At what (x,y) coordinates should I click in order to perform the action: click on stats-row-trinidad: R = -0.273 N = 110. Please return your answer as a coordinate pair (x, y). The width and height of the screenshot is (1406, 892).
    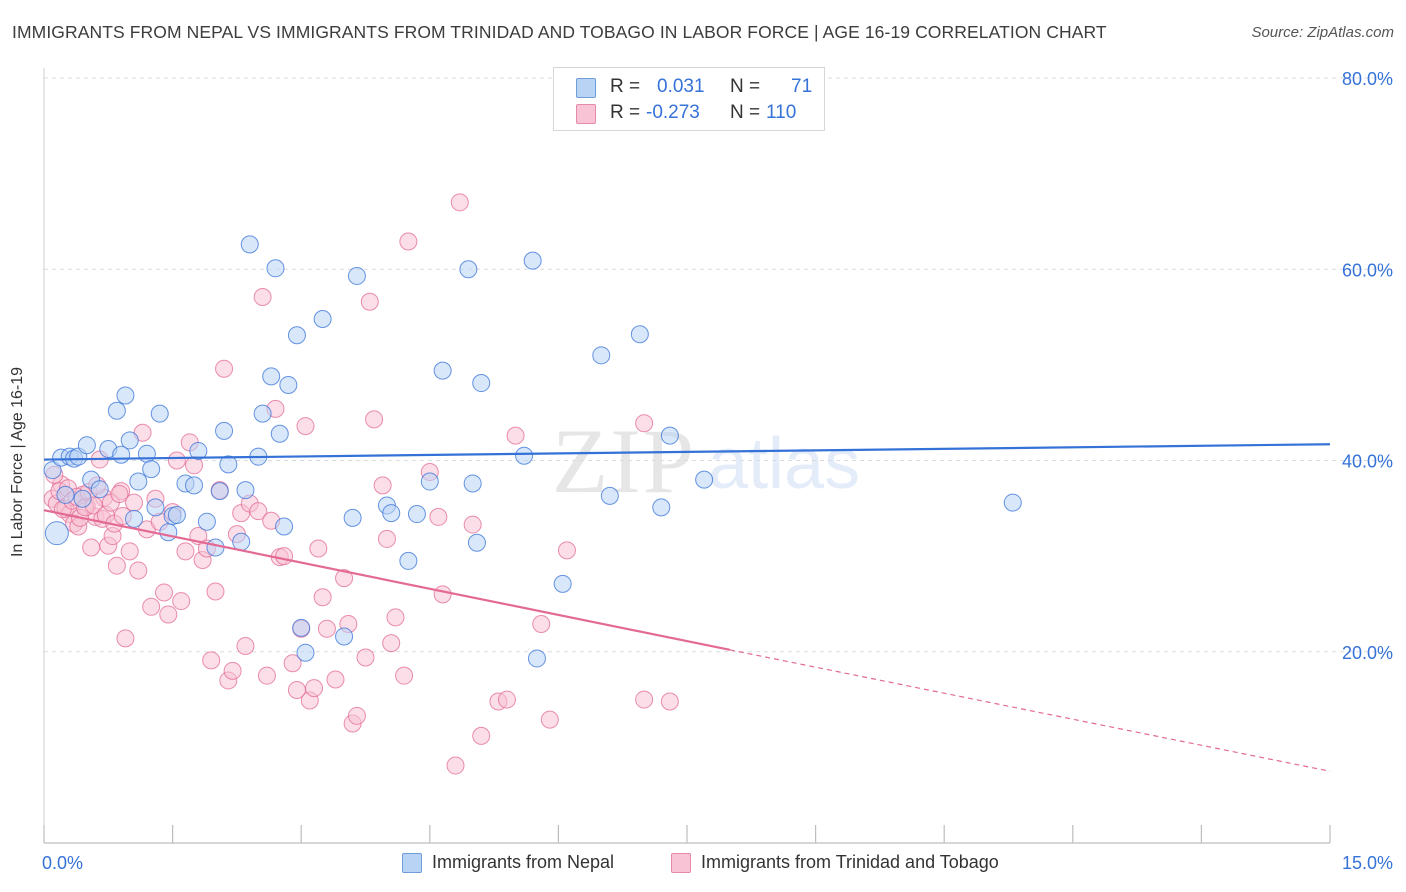
    Looking at the image, I should click on (689, 113).